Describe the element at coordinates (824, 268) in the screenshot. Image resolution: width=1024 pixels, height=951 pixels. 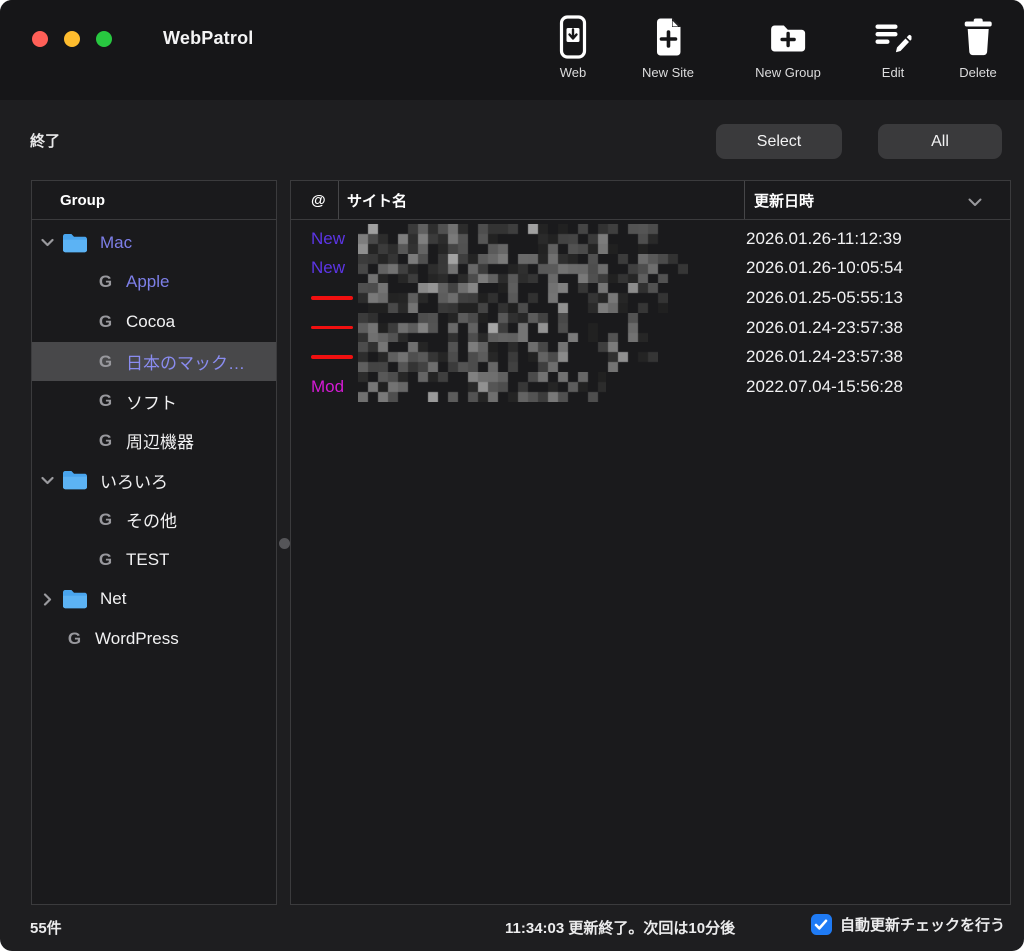
I see `updated-timestamp: 2026.01.26-10:05:54` at that location.